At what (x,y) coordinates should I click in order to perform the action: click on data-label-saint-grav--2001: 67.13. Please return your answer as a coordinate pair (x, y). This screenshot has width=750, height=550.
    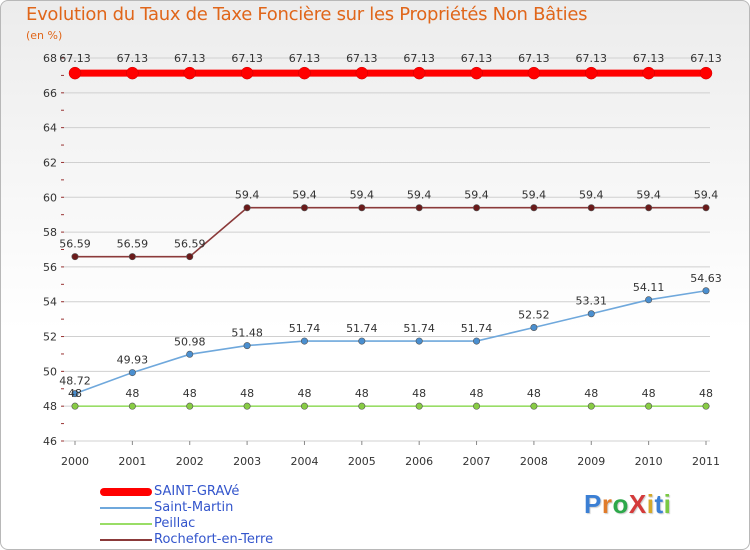
    Looking at the image, I should click on (133, 58).